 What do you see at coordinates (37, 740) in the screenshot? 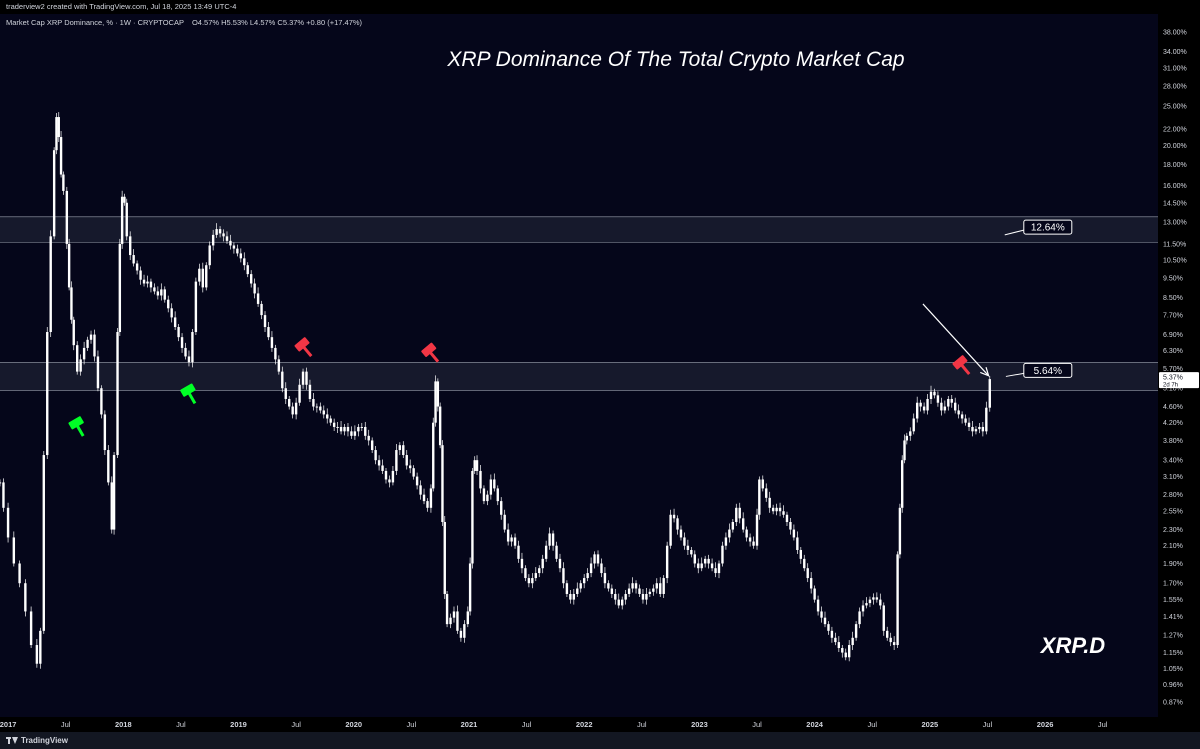
I see `tradingview-logo: TradingView` at bounding box center [37, 740].